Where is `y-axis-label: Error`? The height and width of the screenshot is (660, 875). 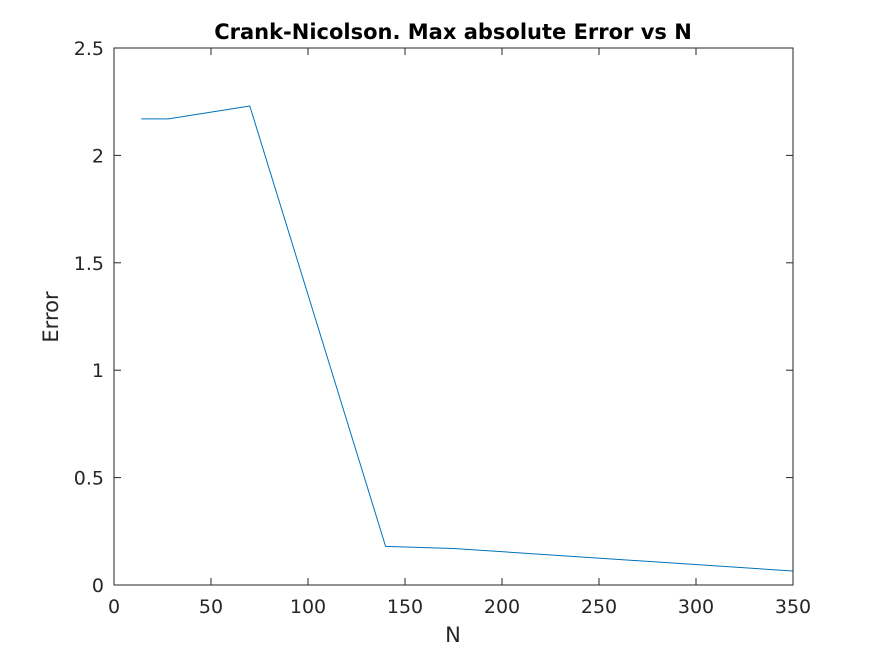 y-axis-label: Error is located at coordinates (51, 317).